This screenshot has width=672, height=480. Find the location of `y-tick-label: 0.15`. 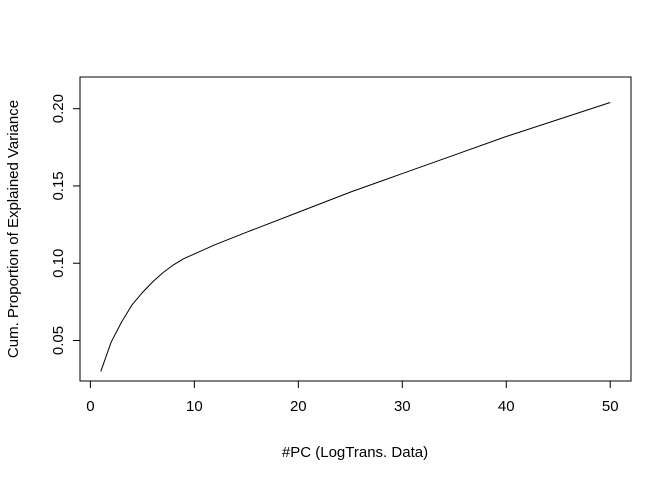

y-tick-label: 0.15 is located at coordinates (58, 185).